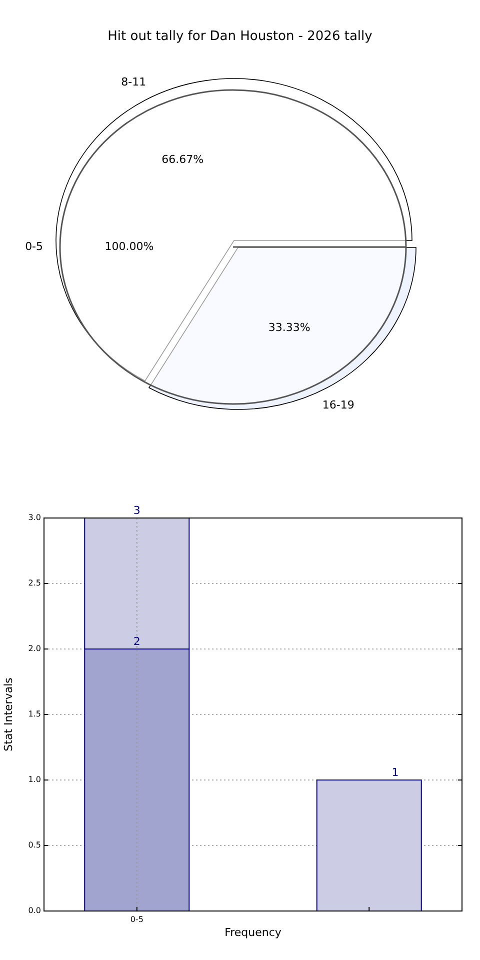 The height and width of the screenshot is (960, 480). What do you see at coordinates (34, 517) in the screenshot?
I see `y-tick-label: 3.0` at bounding box center [34, 517].